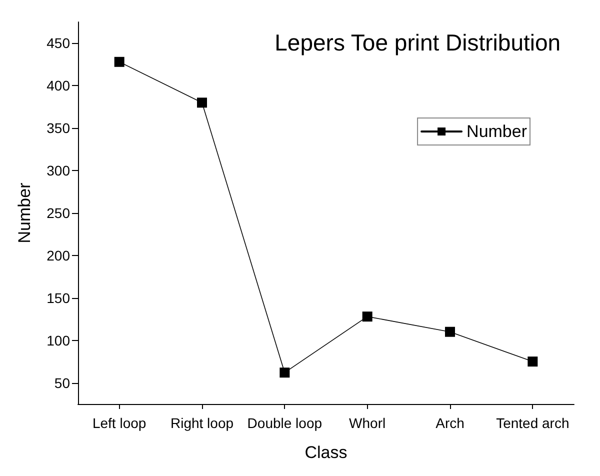 This screenshot has width=600, height=476. I want to click on y-tick-label: 100, so click(58, 340).